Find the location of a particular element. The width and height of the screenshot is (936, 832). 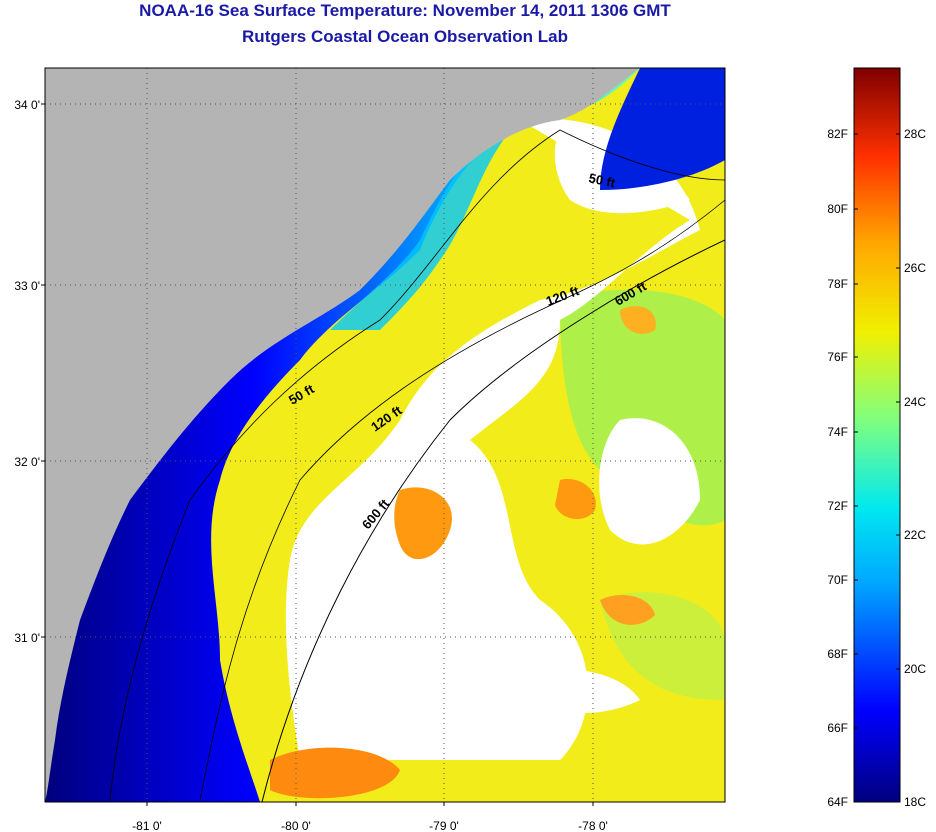

contour-label: 50 ft is located at coordinates (602, 180).